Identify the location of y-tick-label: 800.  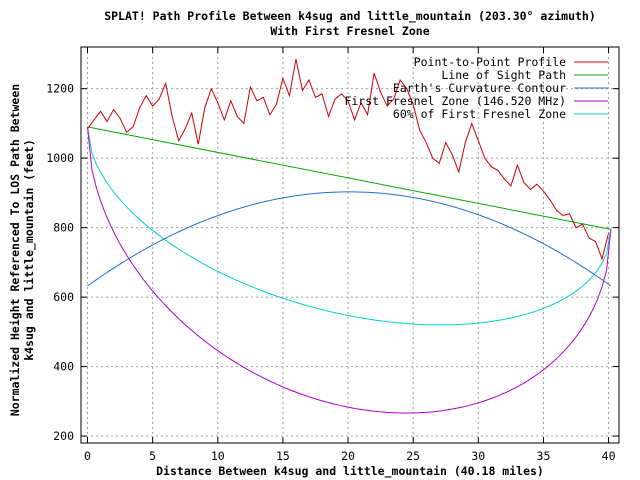
(63, 228).